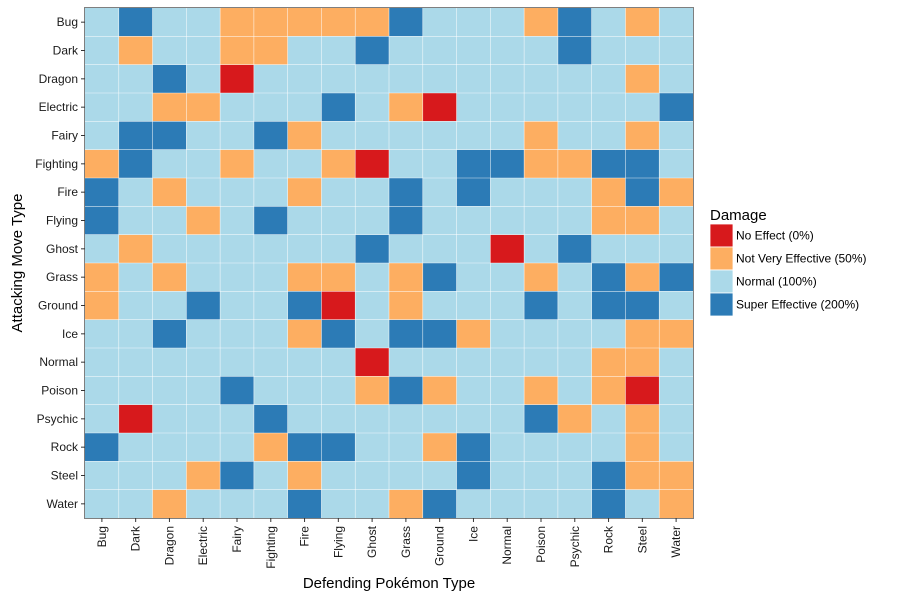 This screenshot has width=900, height=600. I want to click on cell-steel-vs-ice, so click(473, 475).